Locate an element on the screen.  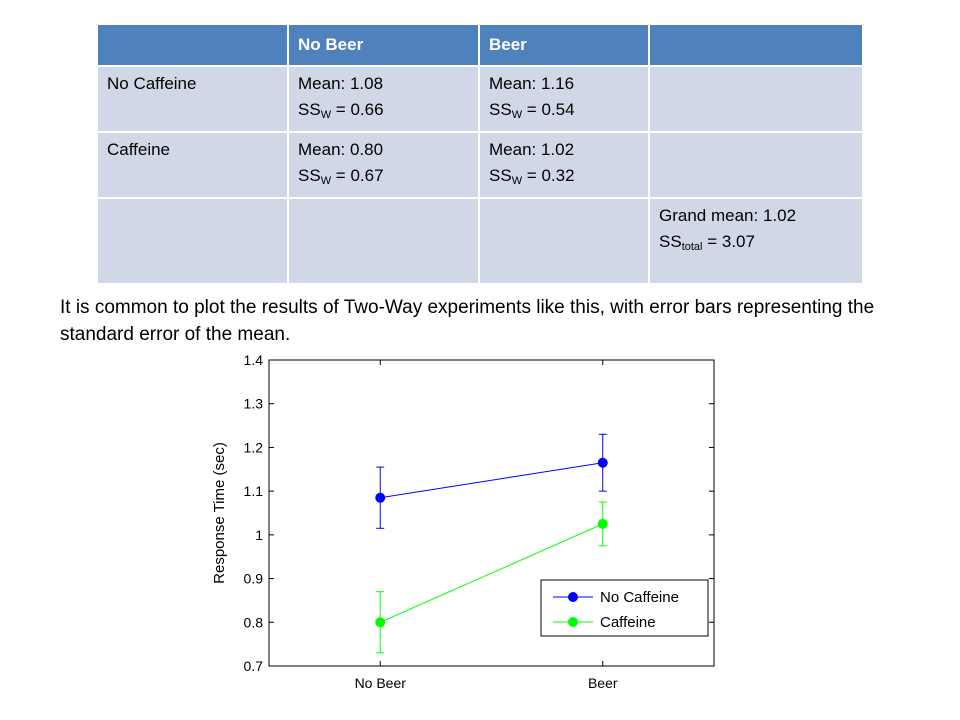
table-header-row: No Beer Beer is located at coordinates (480, 45).